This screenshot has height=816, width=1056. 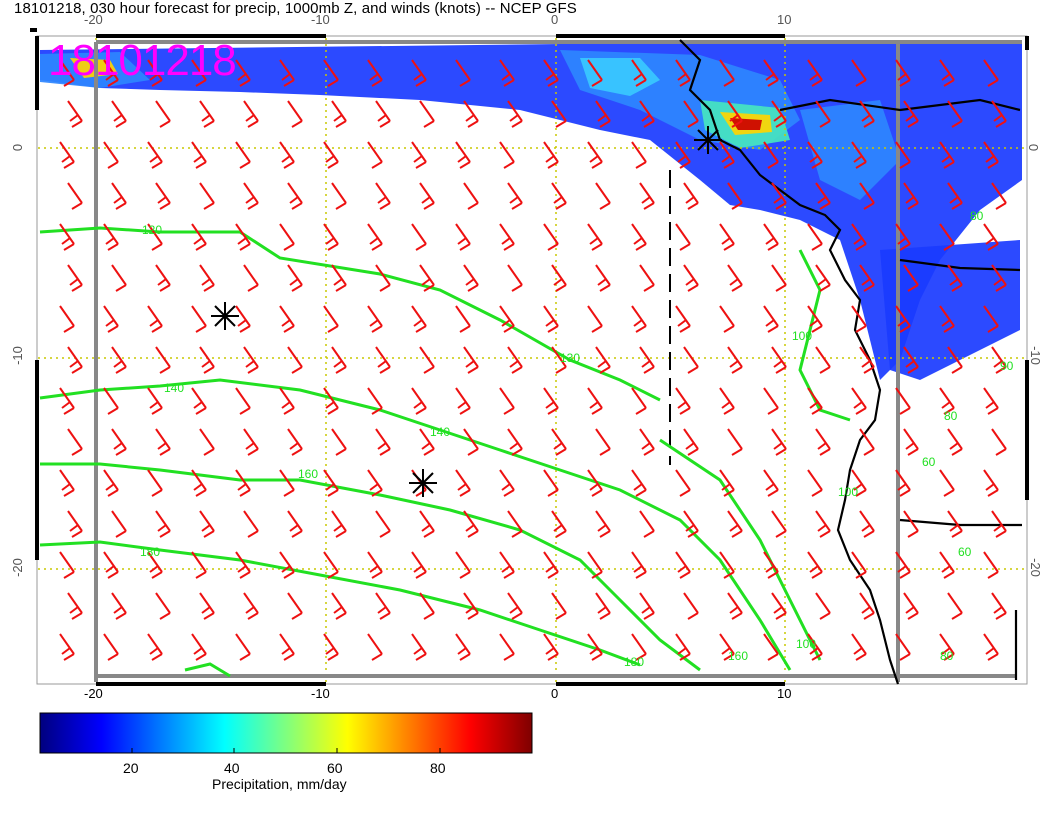 I want to click on contour-label: 60, so click(x=965, y=552).